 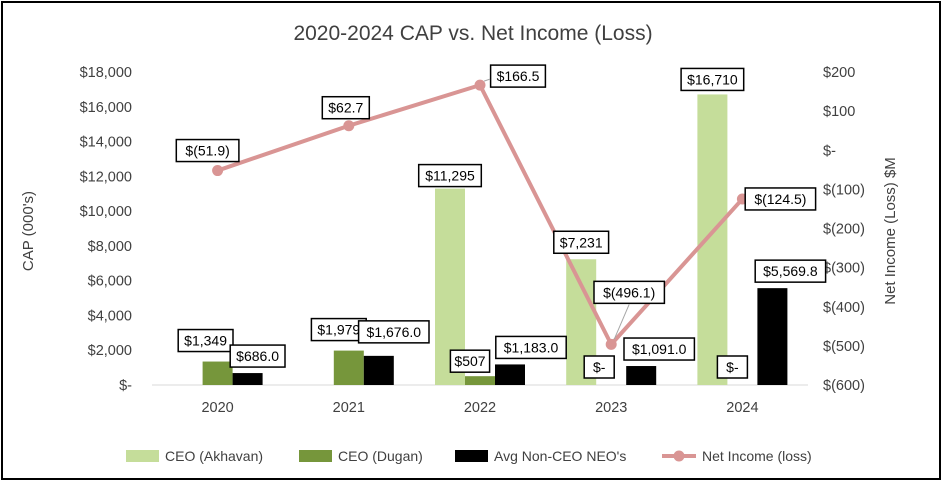 What do you see at coordinates (106, 143) in the screenshot?
I see `y-tick-label: $14,000` at bounding box center [106, 143].